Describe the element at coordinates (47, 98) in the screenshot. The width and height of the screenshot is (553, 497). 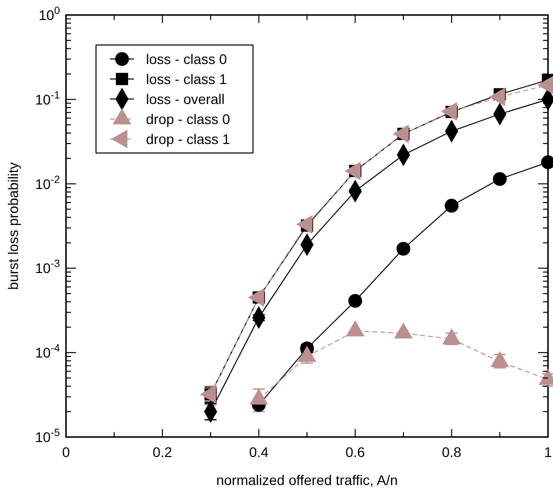
I see `y-tick-label: 10$^{-1}$` at that location.